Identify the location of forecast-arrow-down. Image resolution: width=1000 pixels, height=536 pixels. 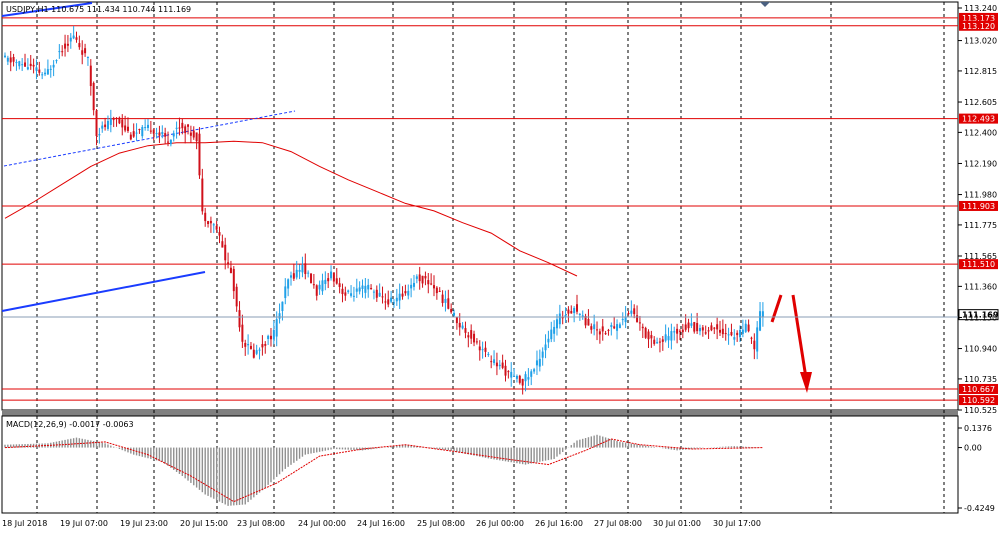
(799, 336).